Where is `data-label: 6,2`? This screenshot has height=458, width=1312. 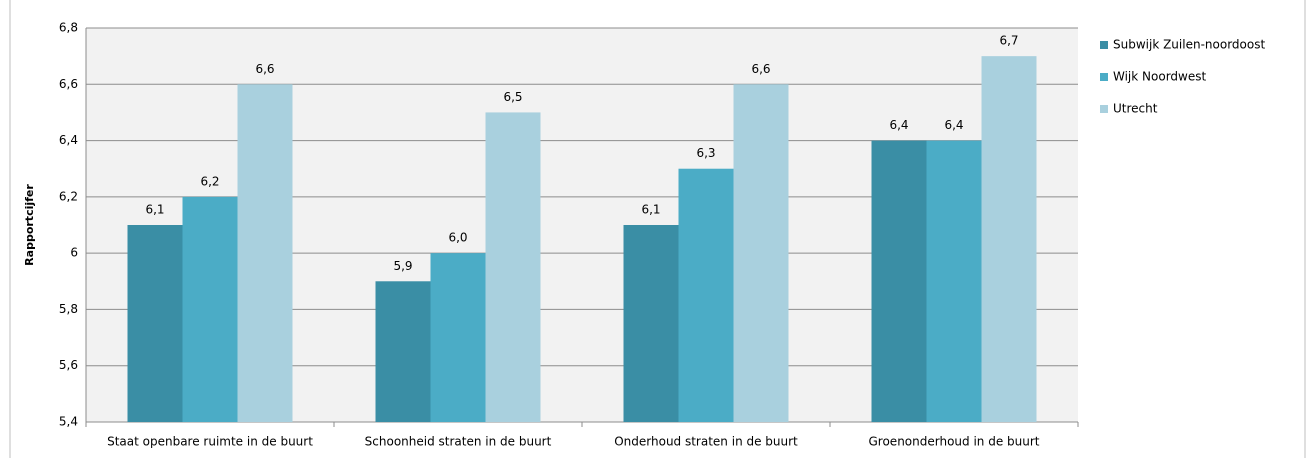 data-label: 6,2 is located at coordinates (209, 181).